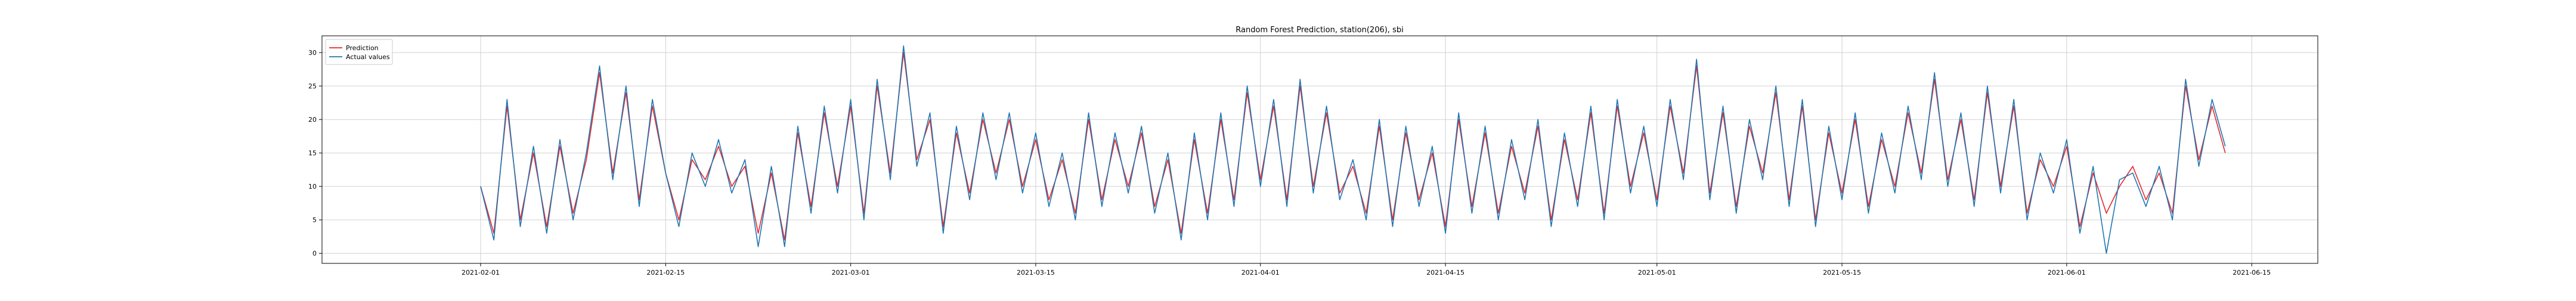 The width and height of the screenshot is (2576, 301). What do you see at coordinates (312, 86) in the screenshot?
I see `y-tick-label: 25` at bounding box center [312, 86].